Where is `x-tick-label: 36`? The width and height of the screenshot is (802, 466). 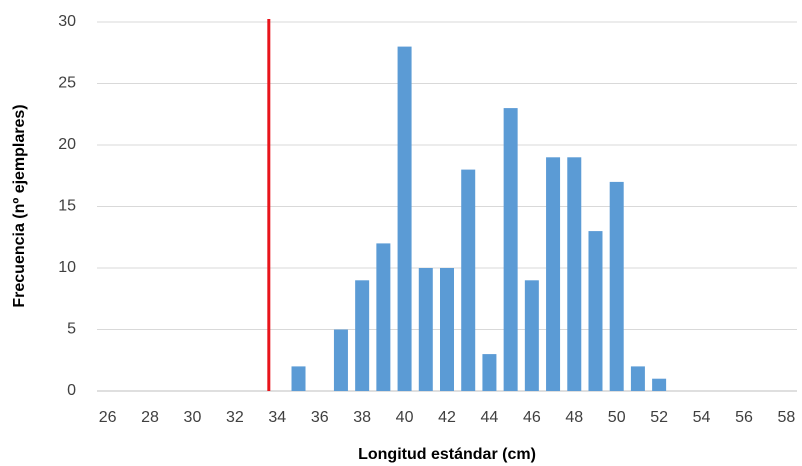 x-tick-label: 36 is located at coordinates (320, 417).